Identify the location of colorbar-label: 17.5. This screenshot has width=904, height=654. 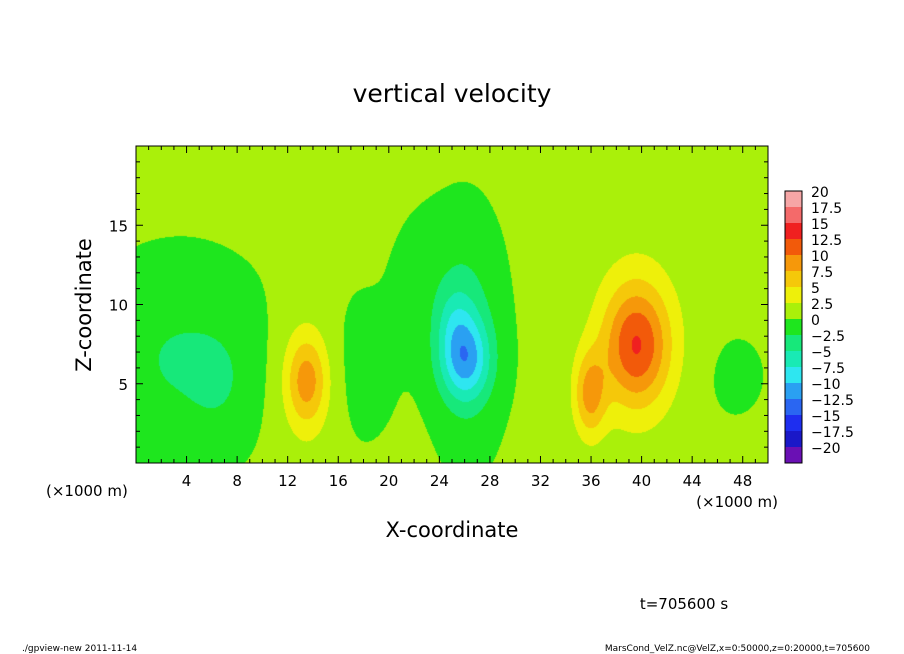
(826, 209).